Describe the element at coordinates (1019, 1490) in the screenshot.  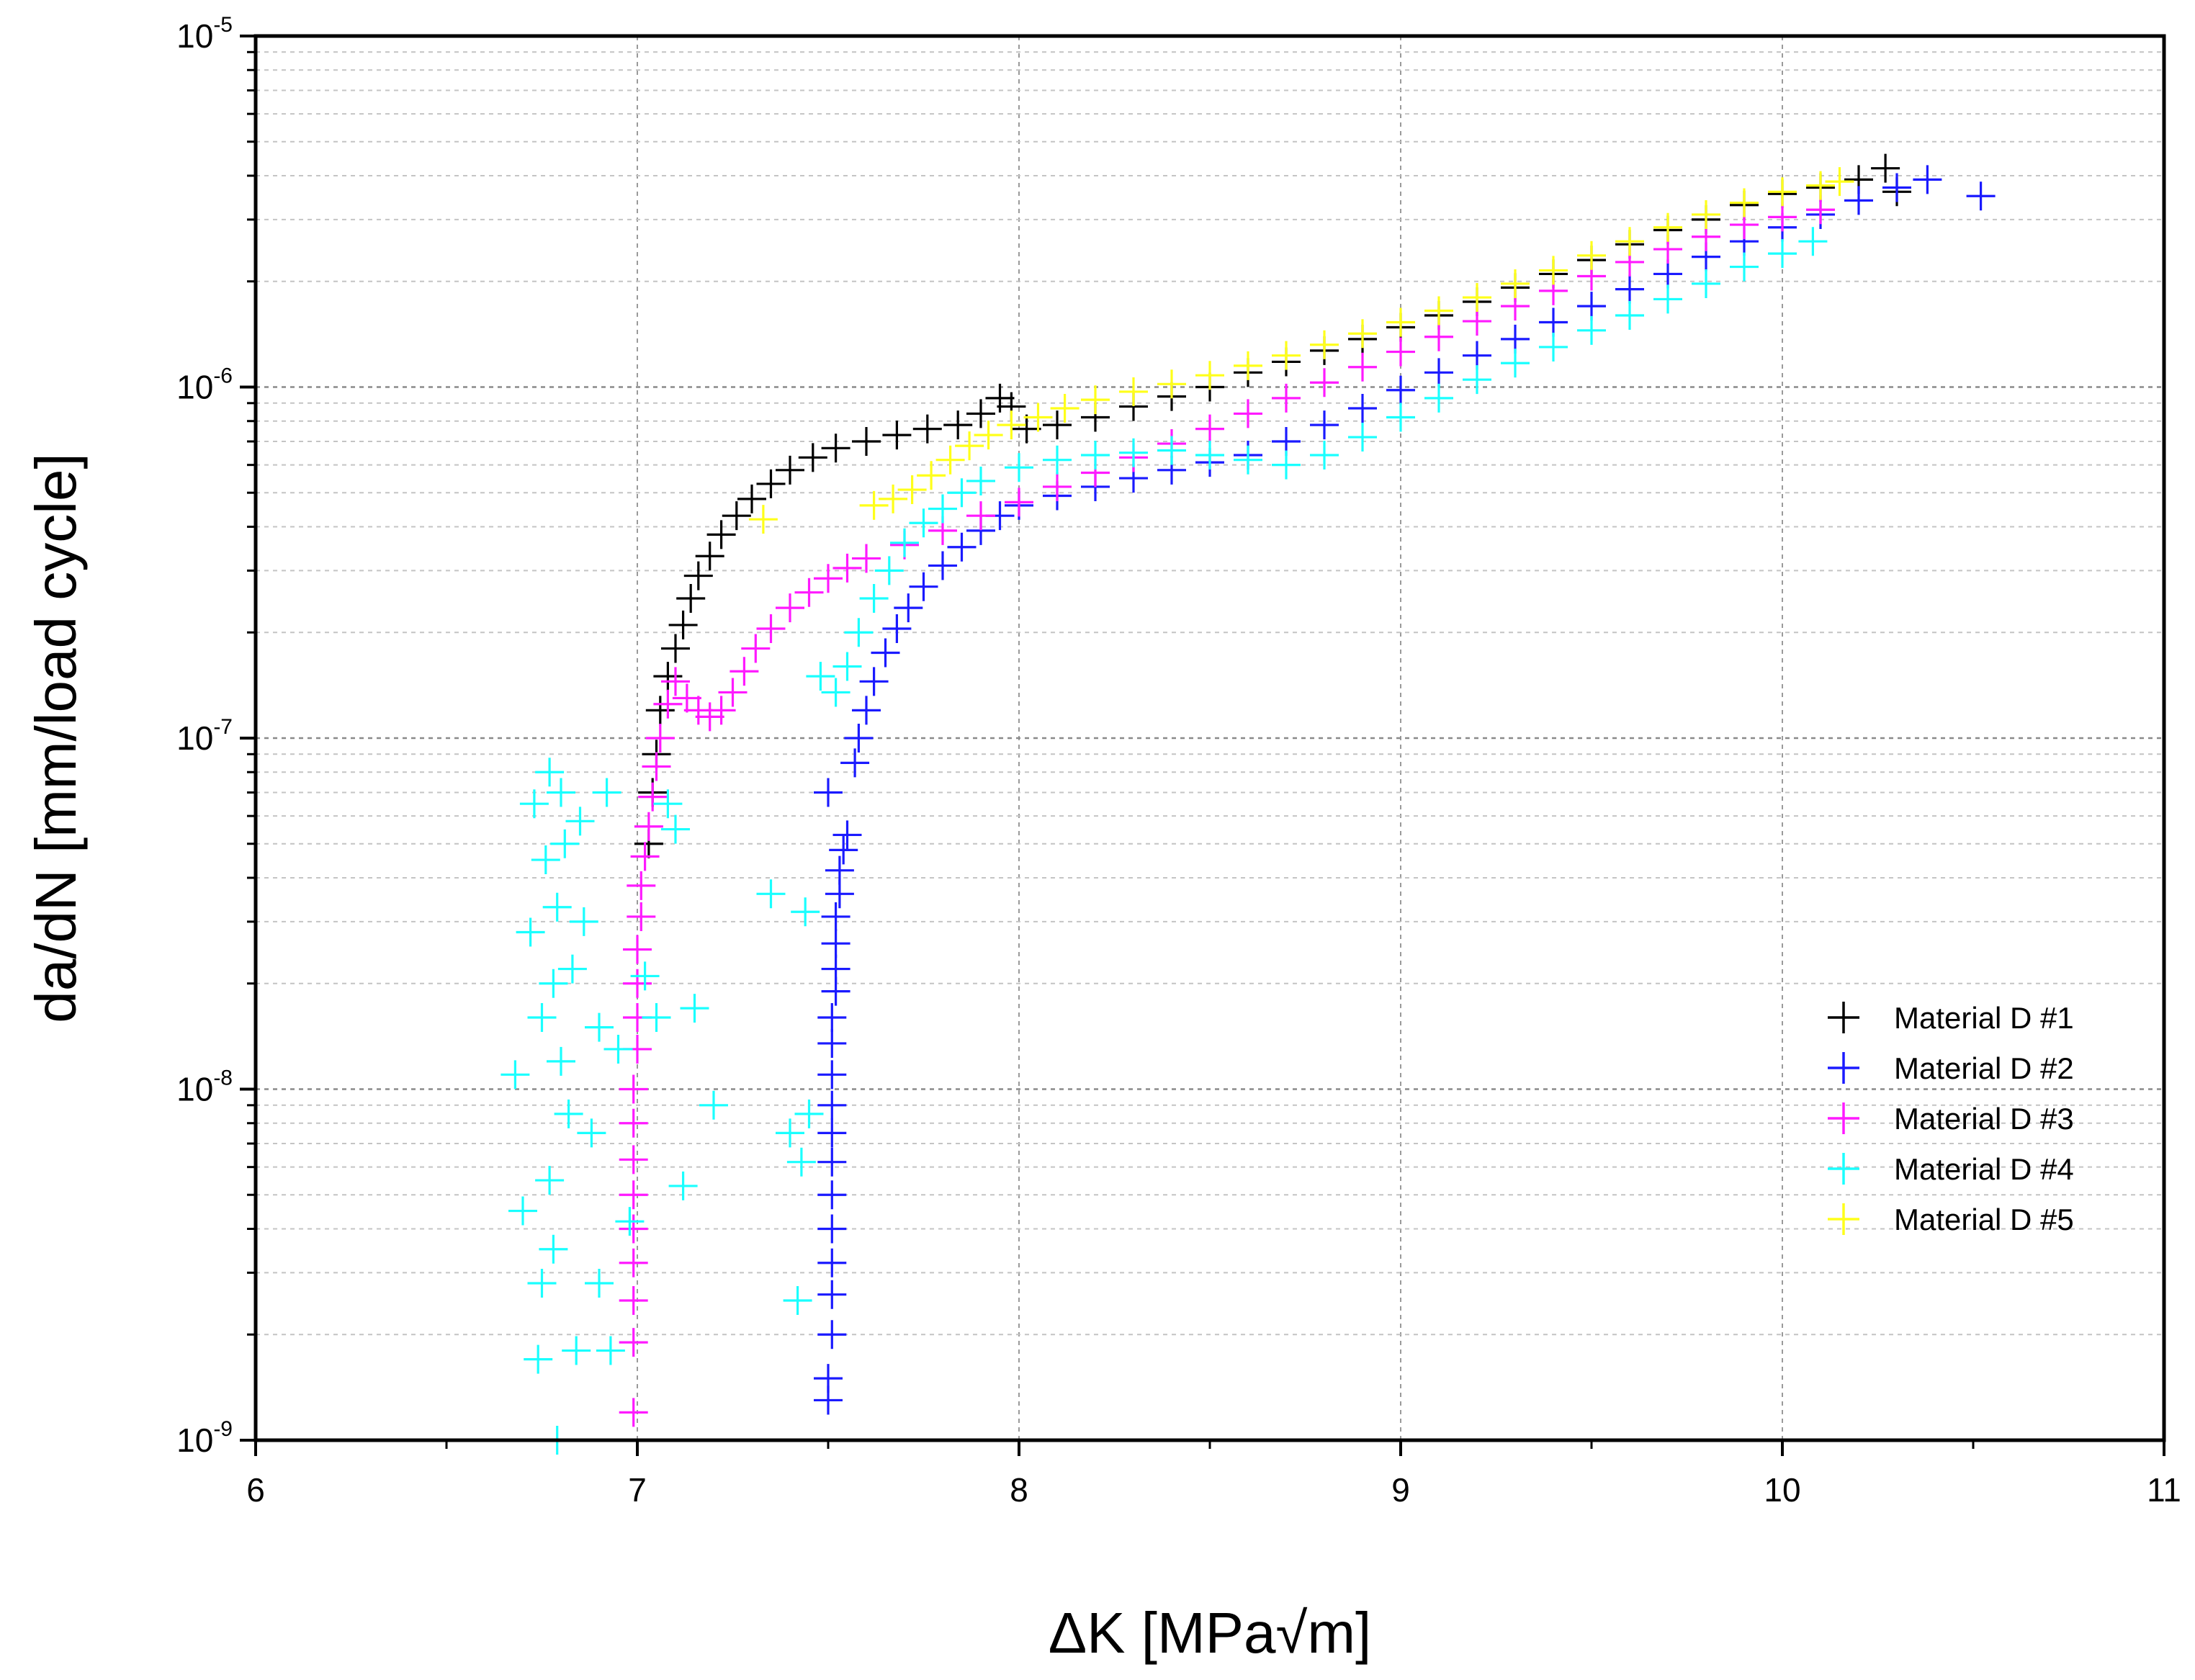
I see `x-tick-label: 8` at that location.